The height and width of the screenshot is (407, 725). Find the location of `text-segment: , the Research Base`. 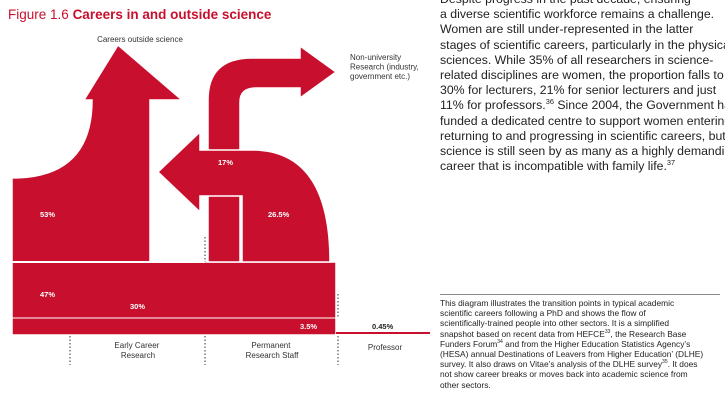

text-segment: , the Research Base is located at coordinates (648, 333).